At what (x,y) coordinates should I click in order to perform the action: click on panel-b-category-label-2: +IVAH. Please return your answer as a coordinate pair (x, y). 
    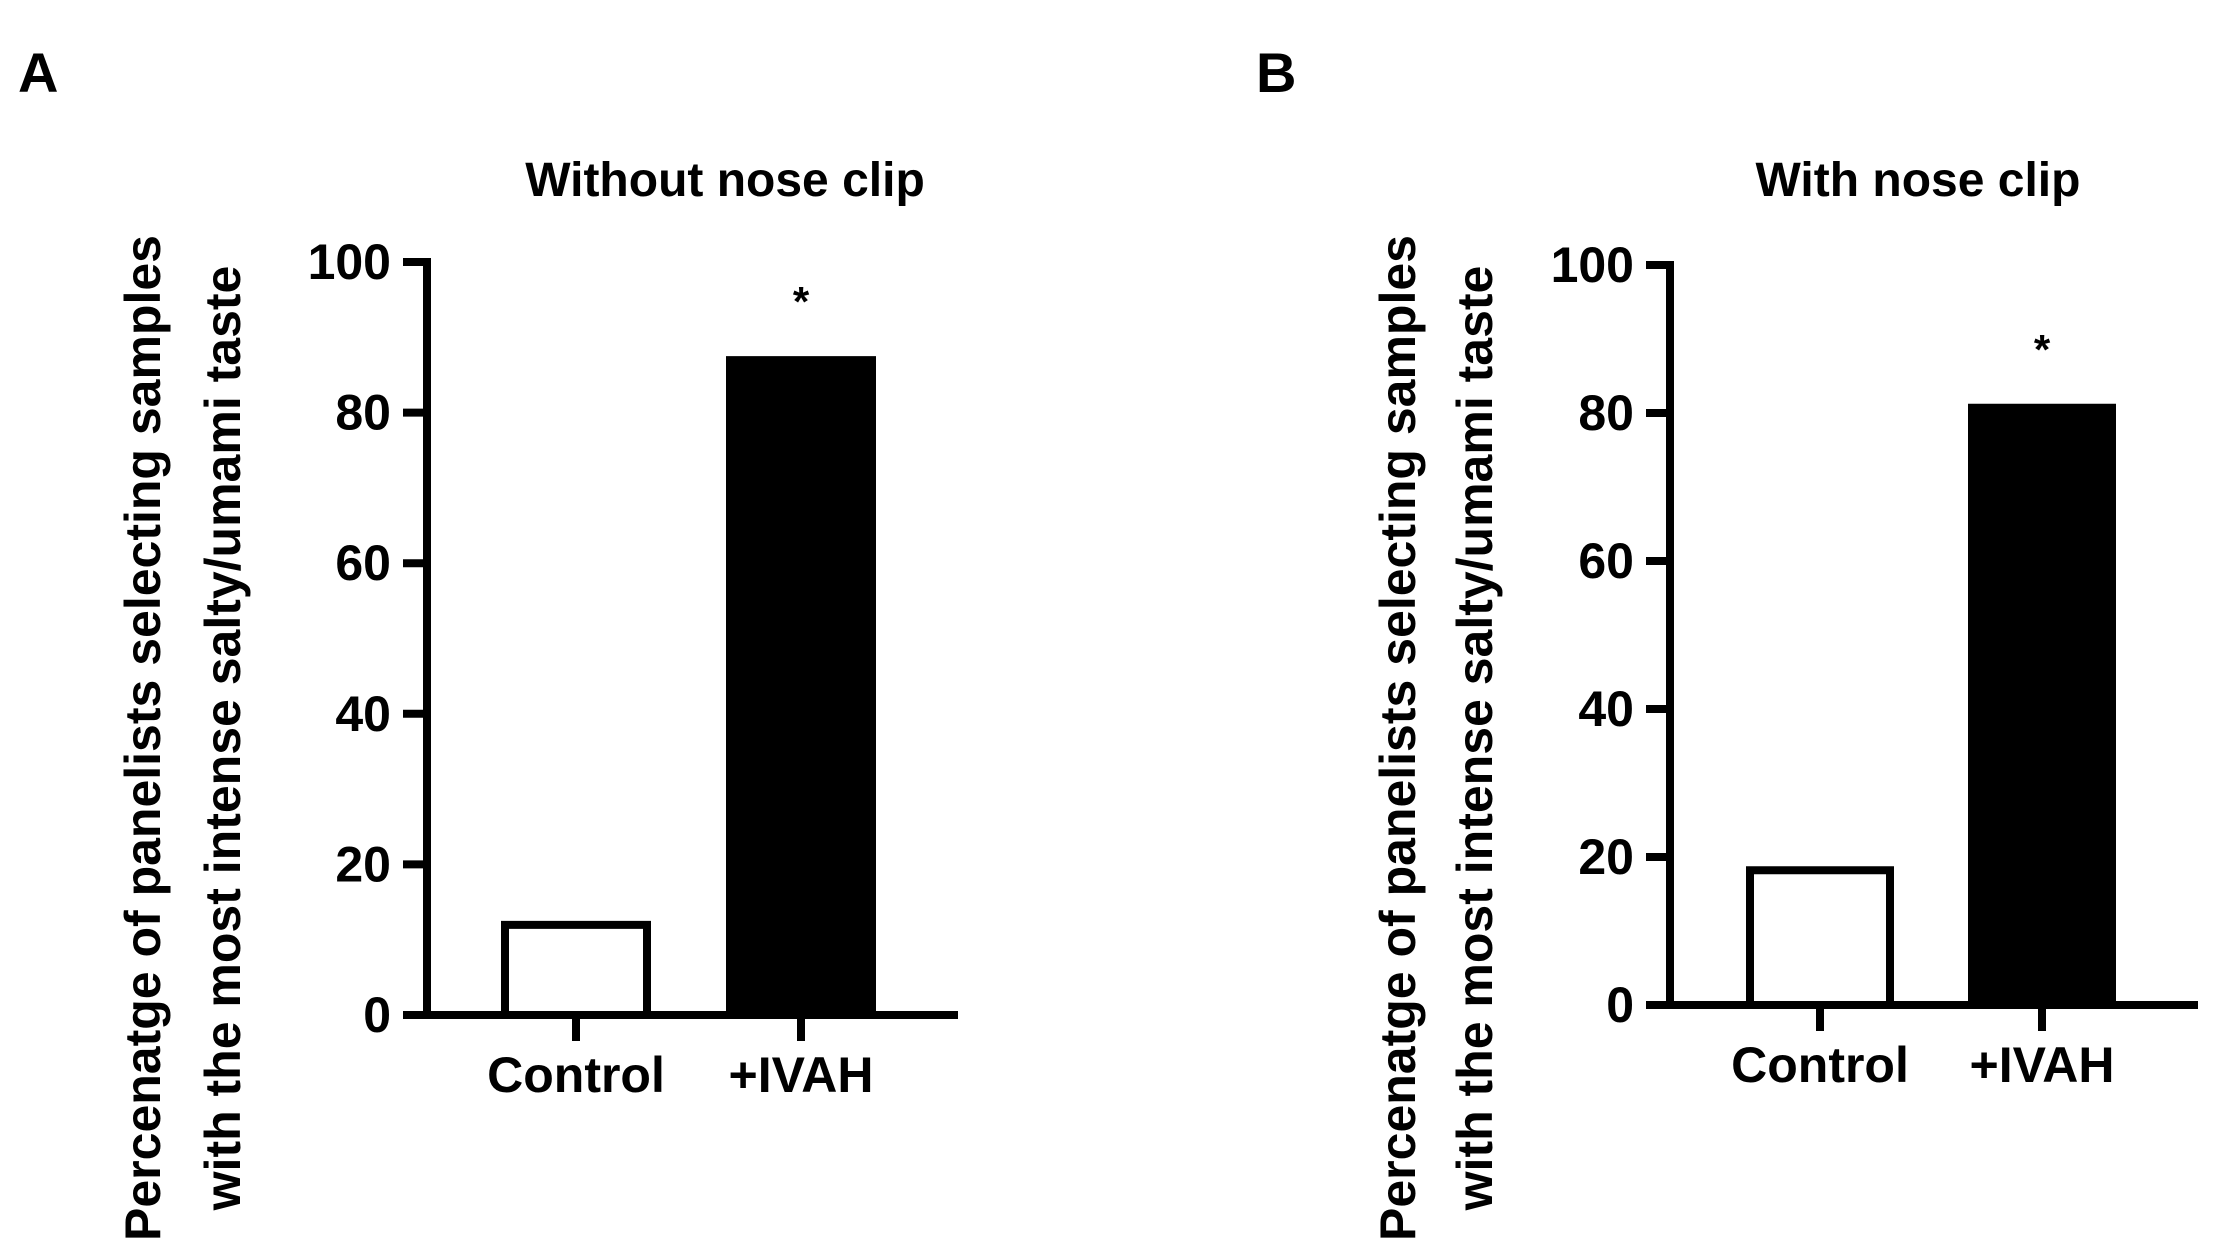
    Looking at the image, I should click on (2042, 1065).